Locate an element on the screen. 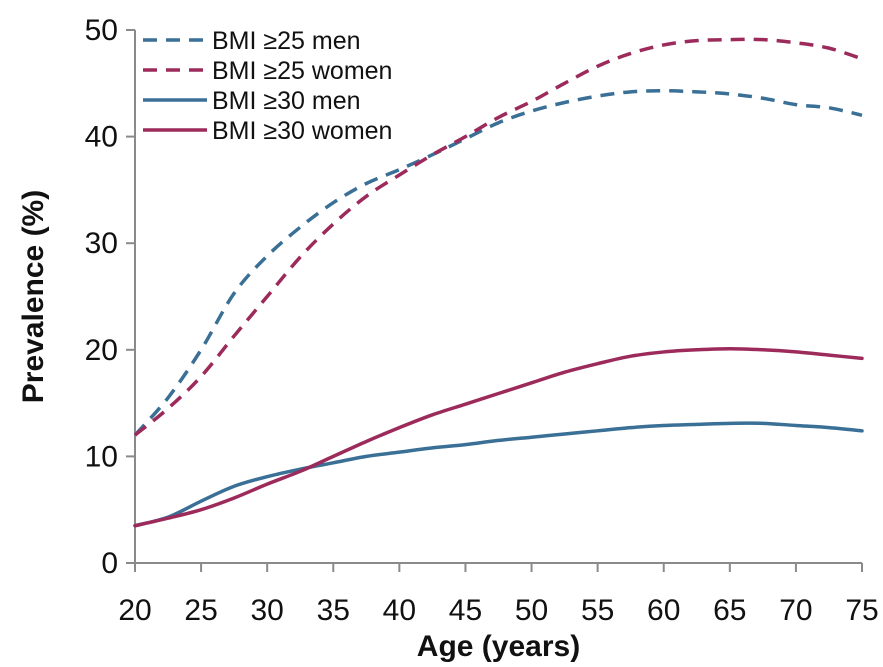 Image resolution: width=883 pixels, height=667 pixels. legend-item-bmi-gte-30-men: BMI ≥30 men is located at coordinates (252, 101).